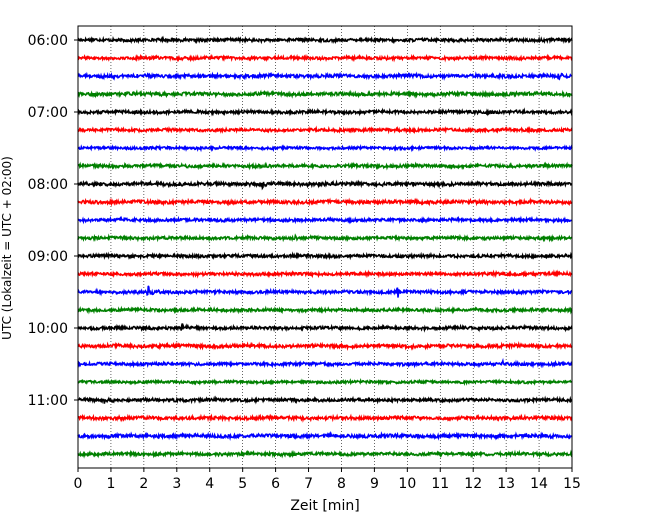 The height and width of the screenshot is (520, 650). I want to click on x-tick-label-1: 1, so click(110, 484).